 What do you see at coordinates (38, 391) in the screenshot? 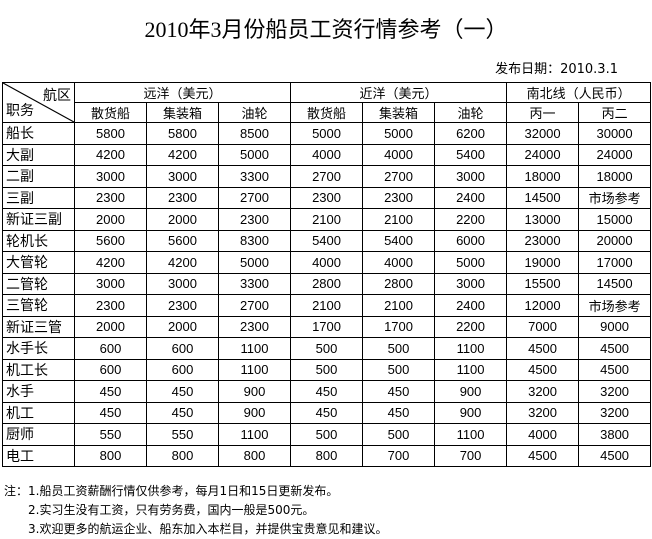
I see `role-cell: 水手` at bounding box center [38, 391].